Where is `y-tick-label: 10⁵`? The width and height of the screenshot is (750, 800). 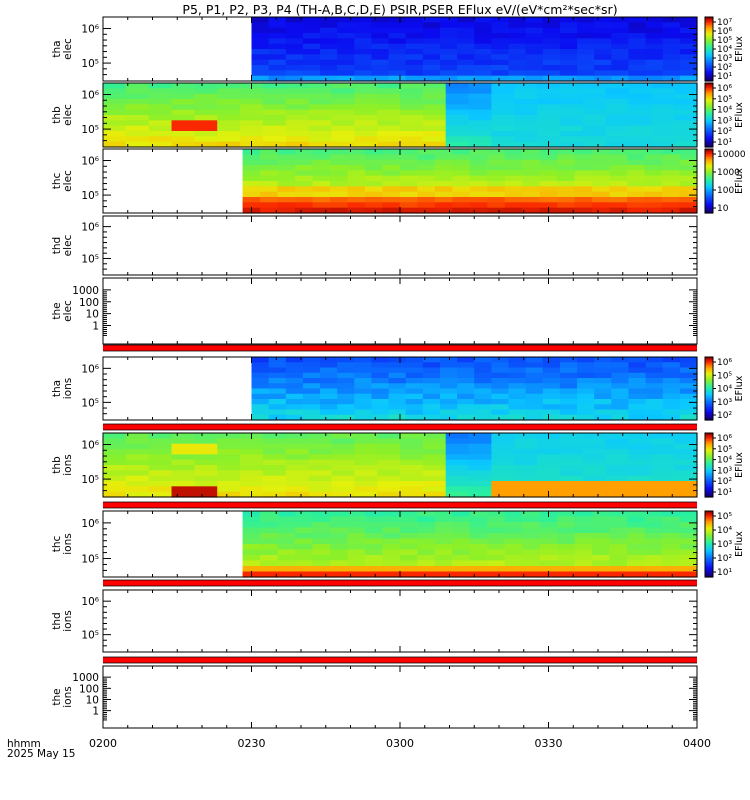 y-tick-label: 10⁵ is located at coordinates (90, 636).